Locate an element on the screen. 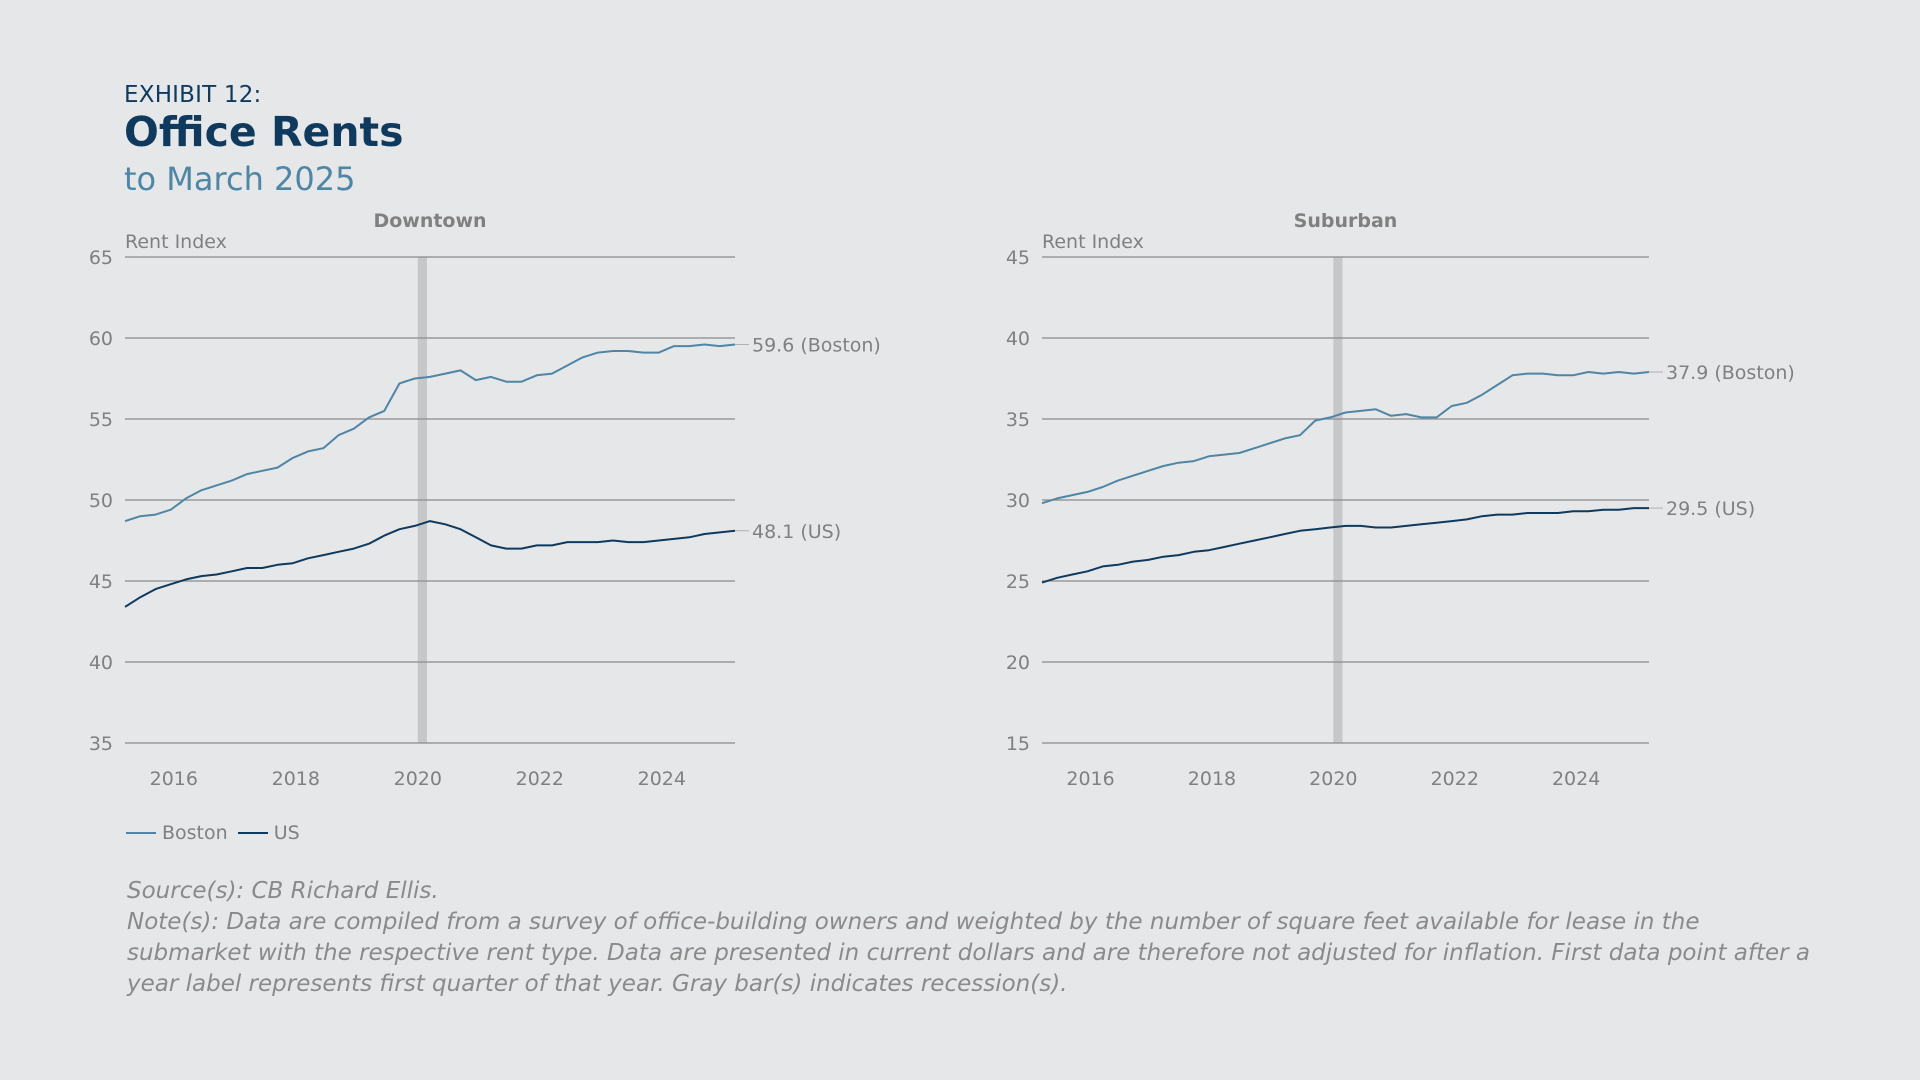 This screenshot has height=1080, width=1920. end-label-us: 48.1 (US) is located at coordinates (796, 532).